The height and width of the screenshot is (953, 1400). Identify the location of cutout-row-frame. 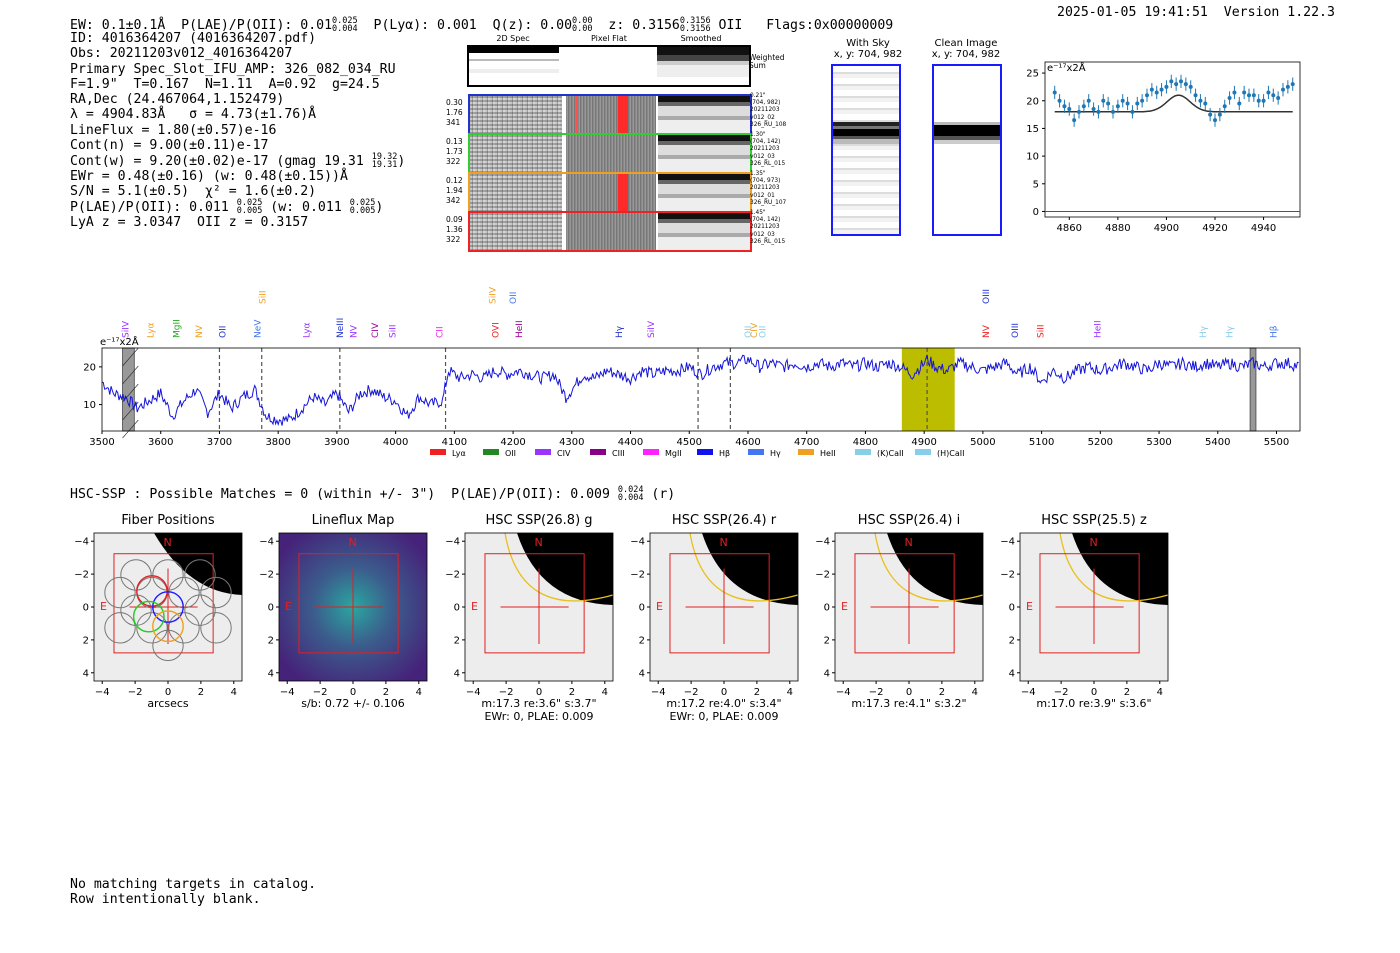
(610, 192).